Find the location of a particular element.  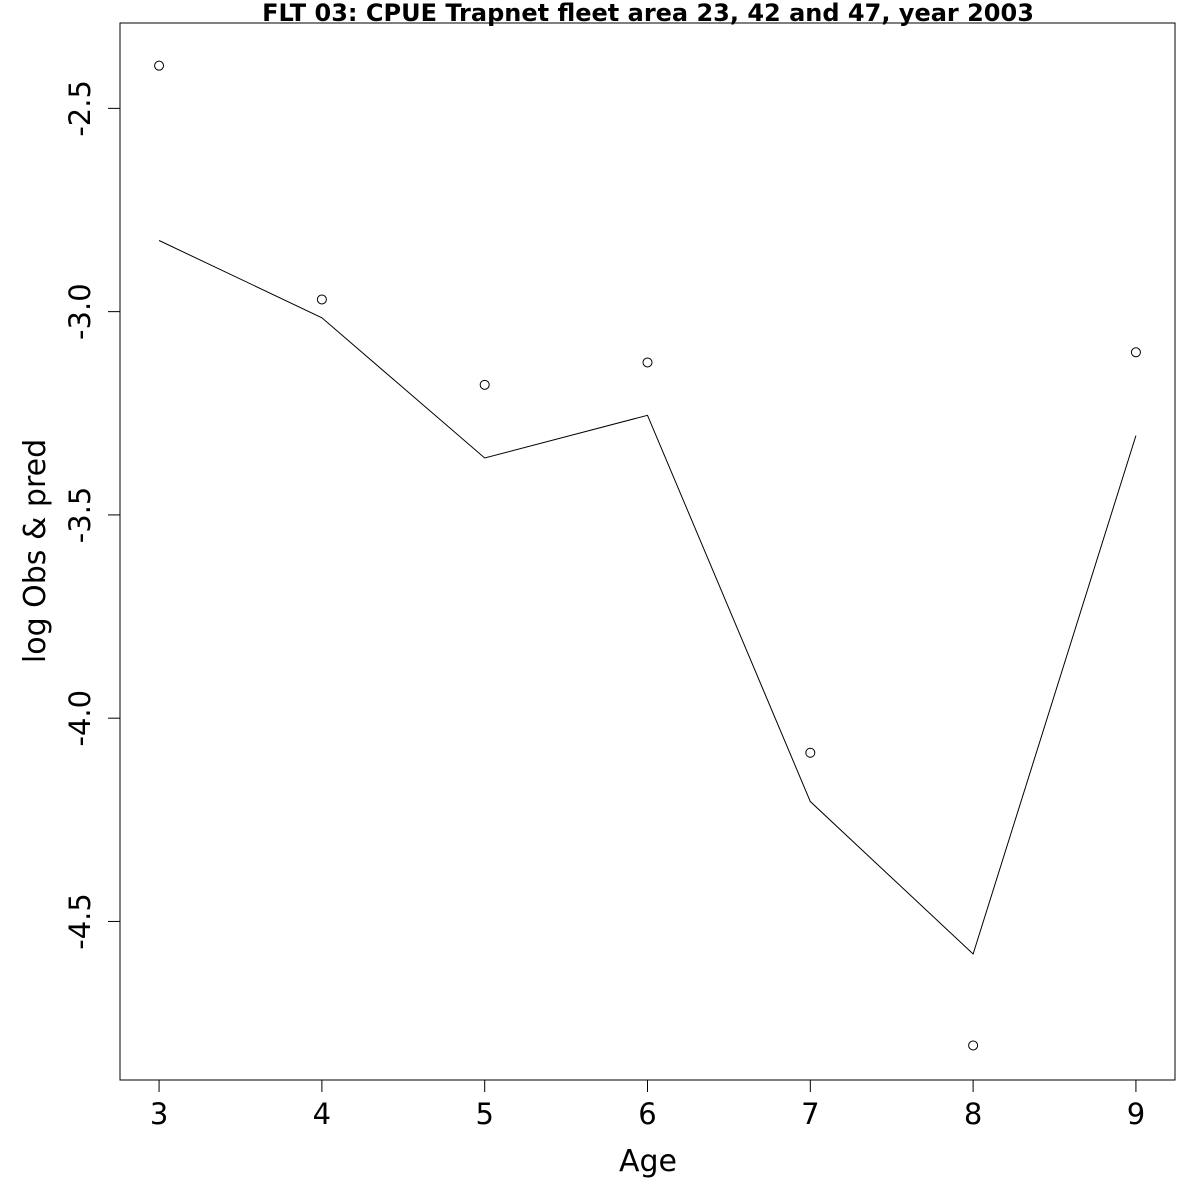

x-axis-label: Age is located at coordinates (648, 1161).